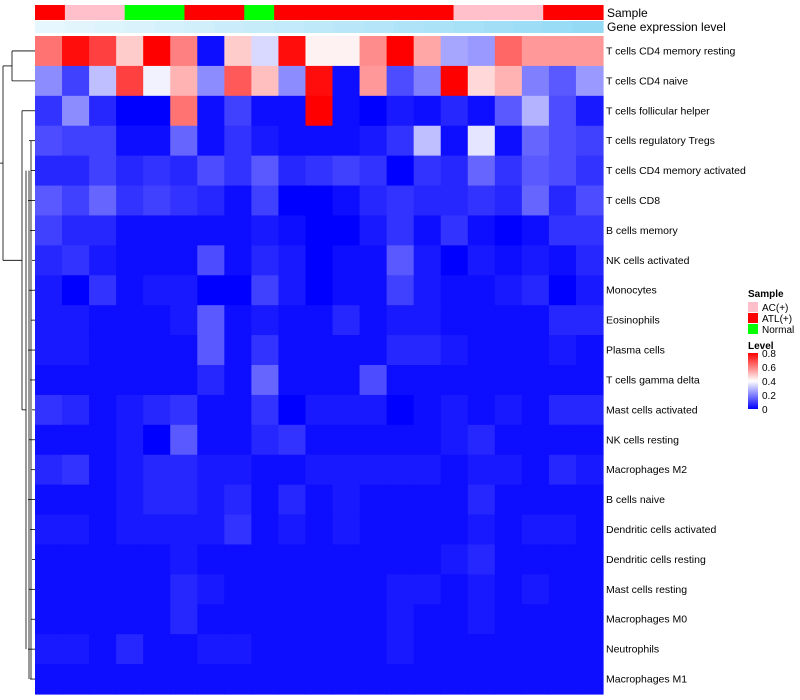 This screenshot has width=800, height=700. Describe the element at coordinates (627, 13) in the screenshot. I see `sample-track-label: Sample` at that location.